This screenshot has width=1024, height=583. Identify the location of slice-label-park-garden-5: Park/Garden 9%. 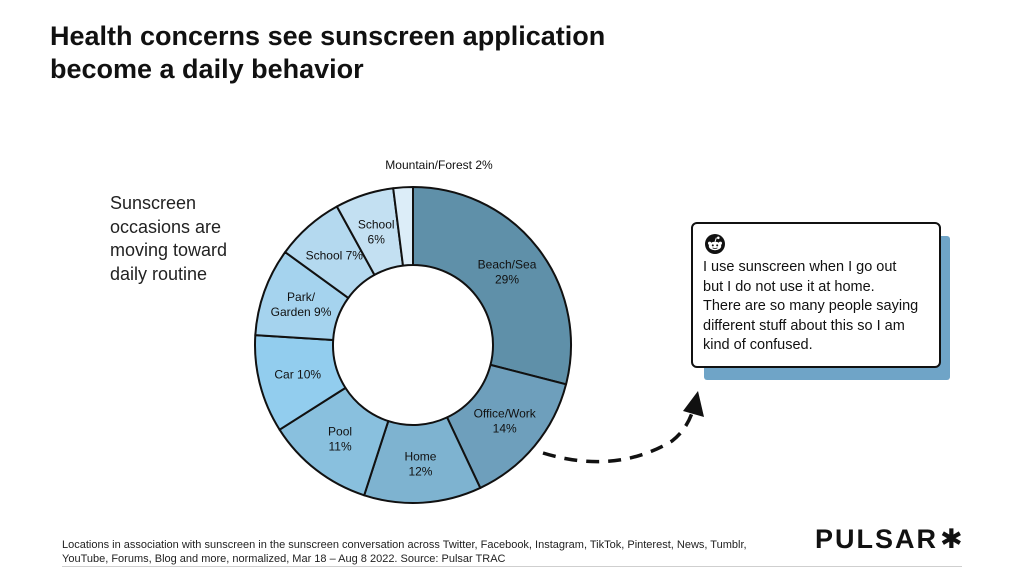
(301, 304).